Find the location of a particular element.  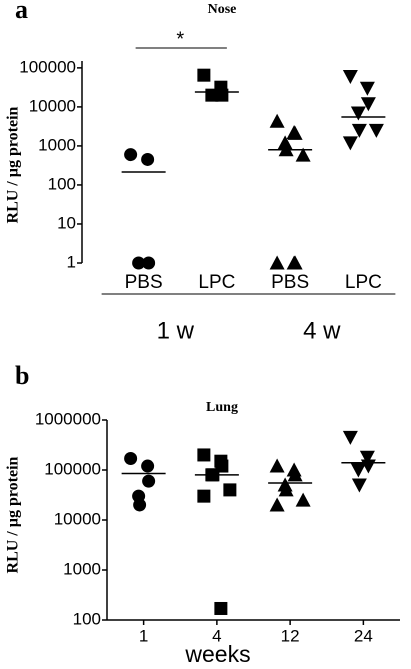

panel-label: b is located at coordinates (22, 375).